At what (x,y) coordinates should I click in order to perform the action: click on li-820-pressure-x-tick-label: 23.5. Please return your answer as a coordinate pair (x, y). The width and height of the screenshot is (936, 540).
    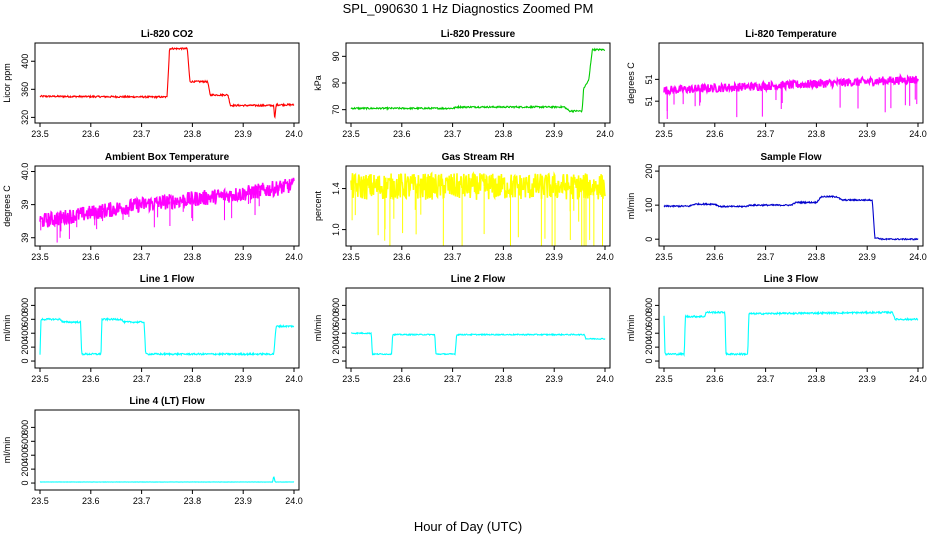
    Looking at the image, I should click on (351, 134).